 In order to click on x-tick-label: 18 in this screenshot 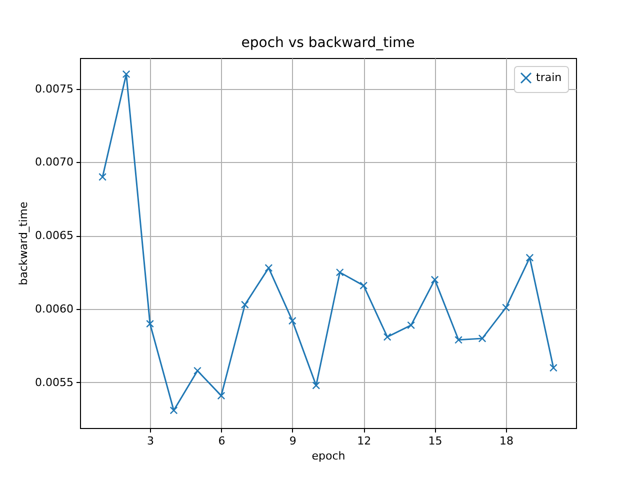, I will do `click(506, 441)`.